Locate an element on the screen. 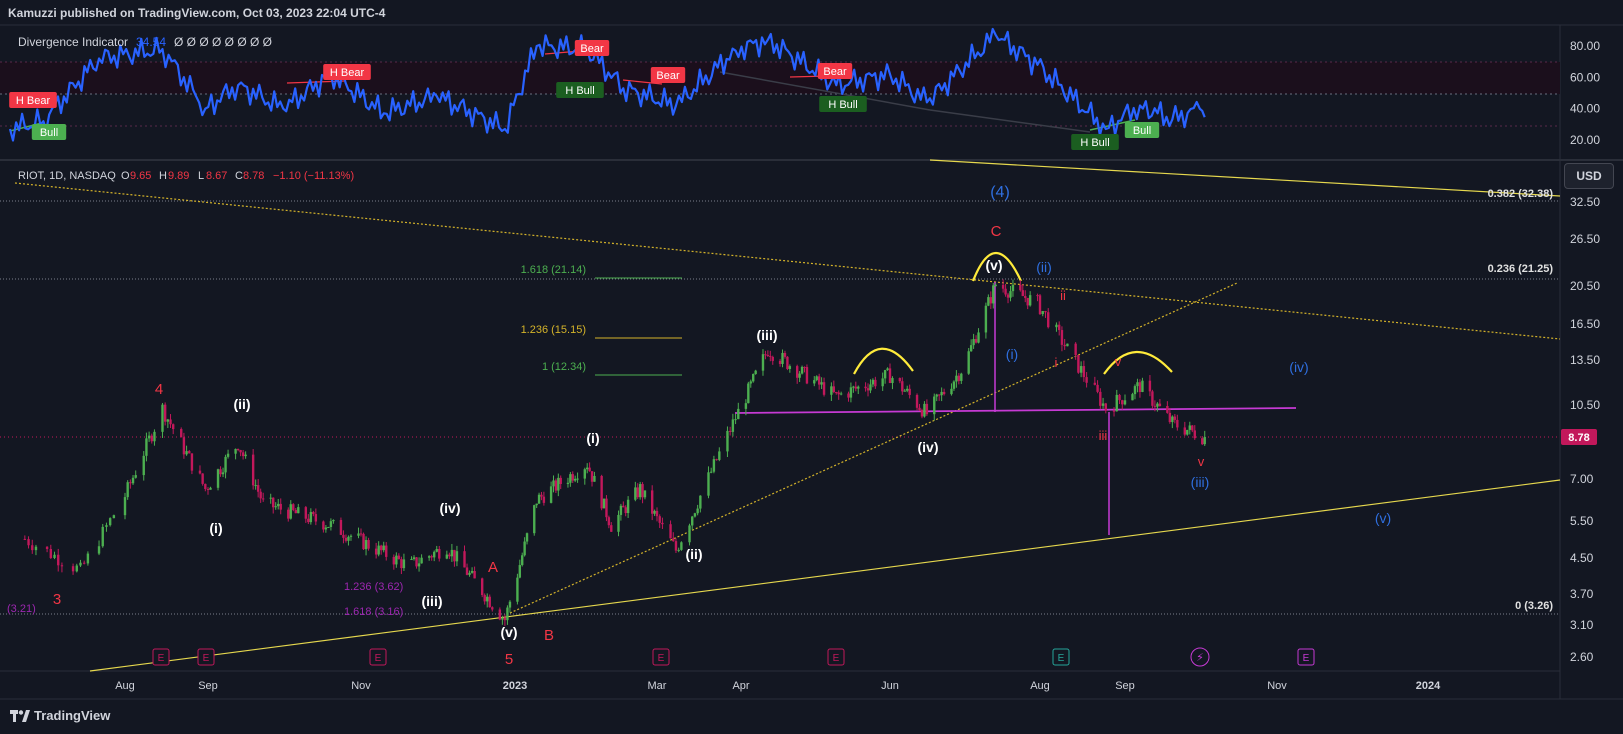  brand-name: TradingView is located at coordinates (72, 715).